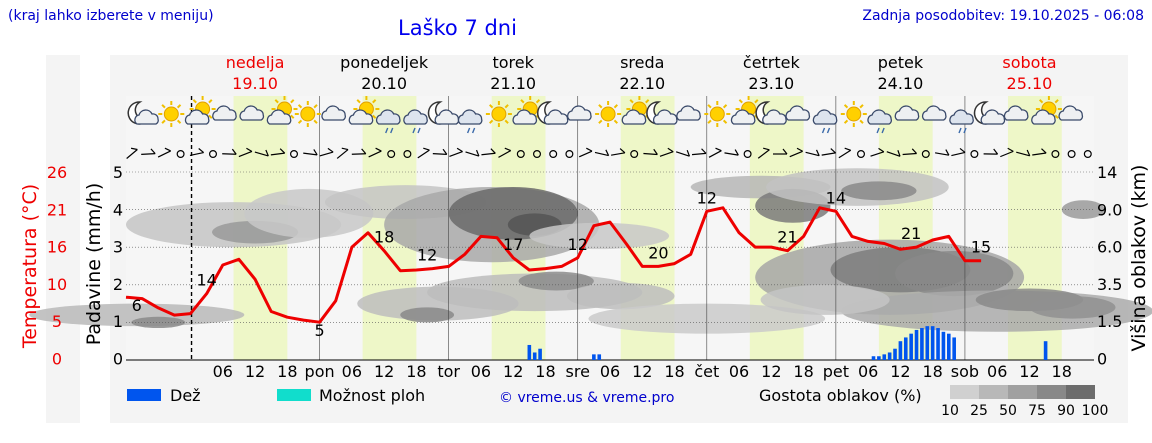  Describe the element at coordinates (384, 83) in the screenshot. I see `day-date: 20.10` at that location.